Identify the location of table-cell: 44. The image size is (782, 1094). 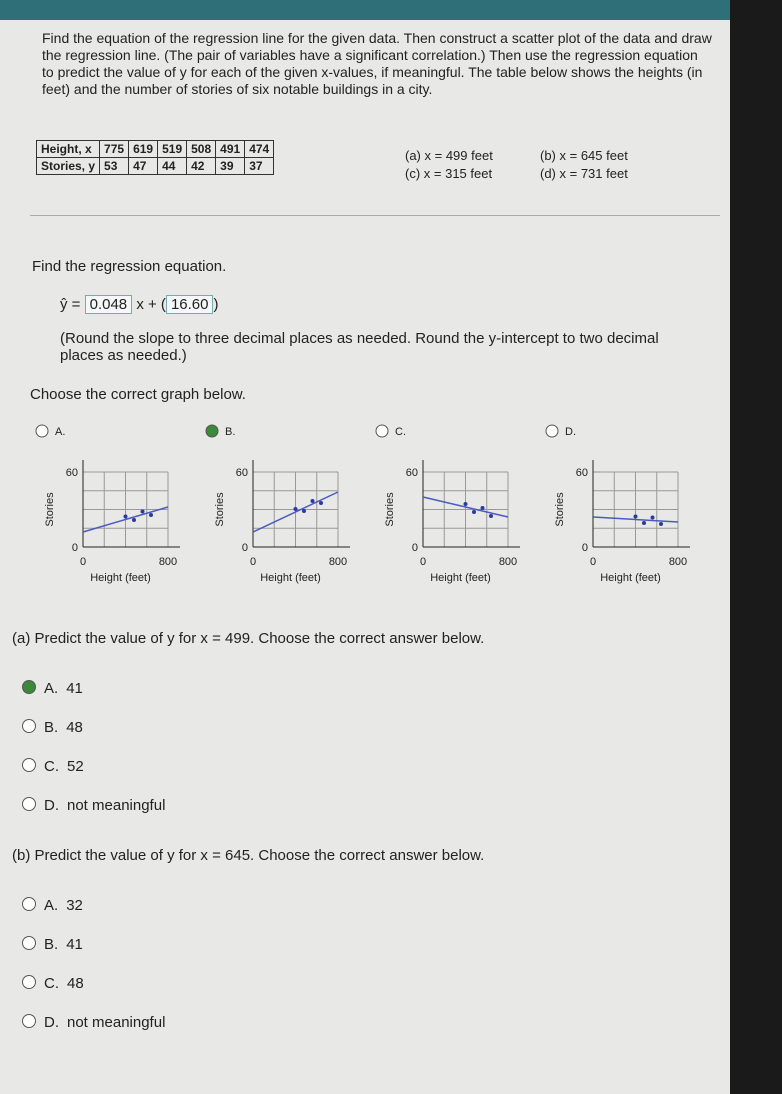
(172, 166).